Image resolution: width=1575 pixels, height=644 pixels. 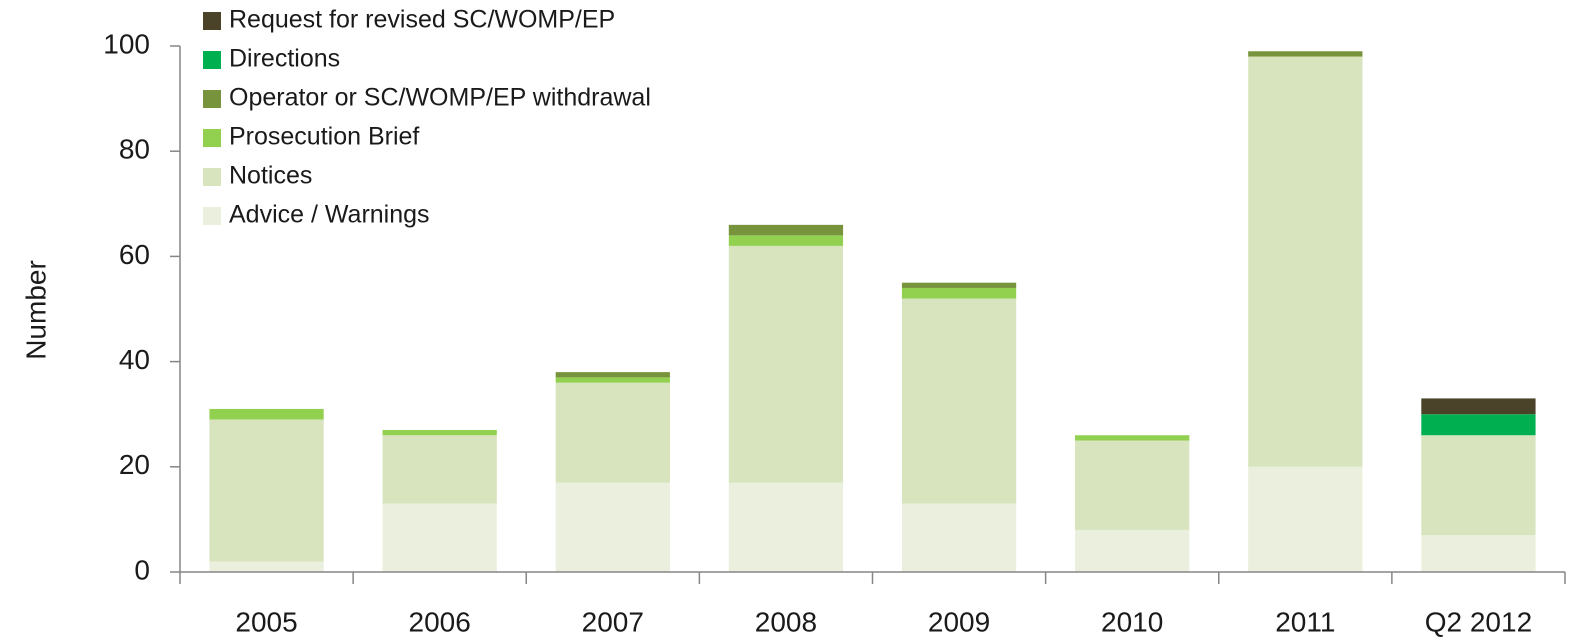 What do you see at coordinates (959, 621) in the screenshot?
I see `x-tick-label: 2009` at bounding box center [959, 621].